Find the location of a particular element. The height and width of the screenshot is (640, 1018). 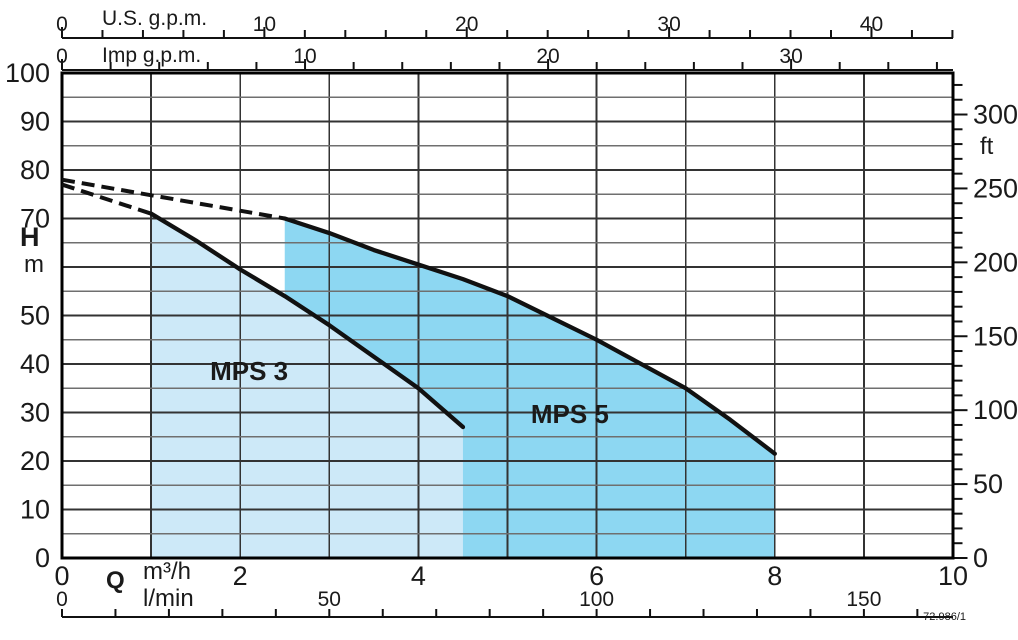

drawing-ref-number: 72.986/1 is located at coordinates (944, 617).